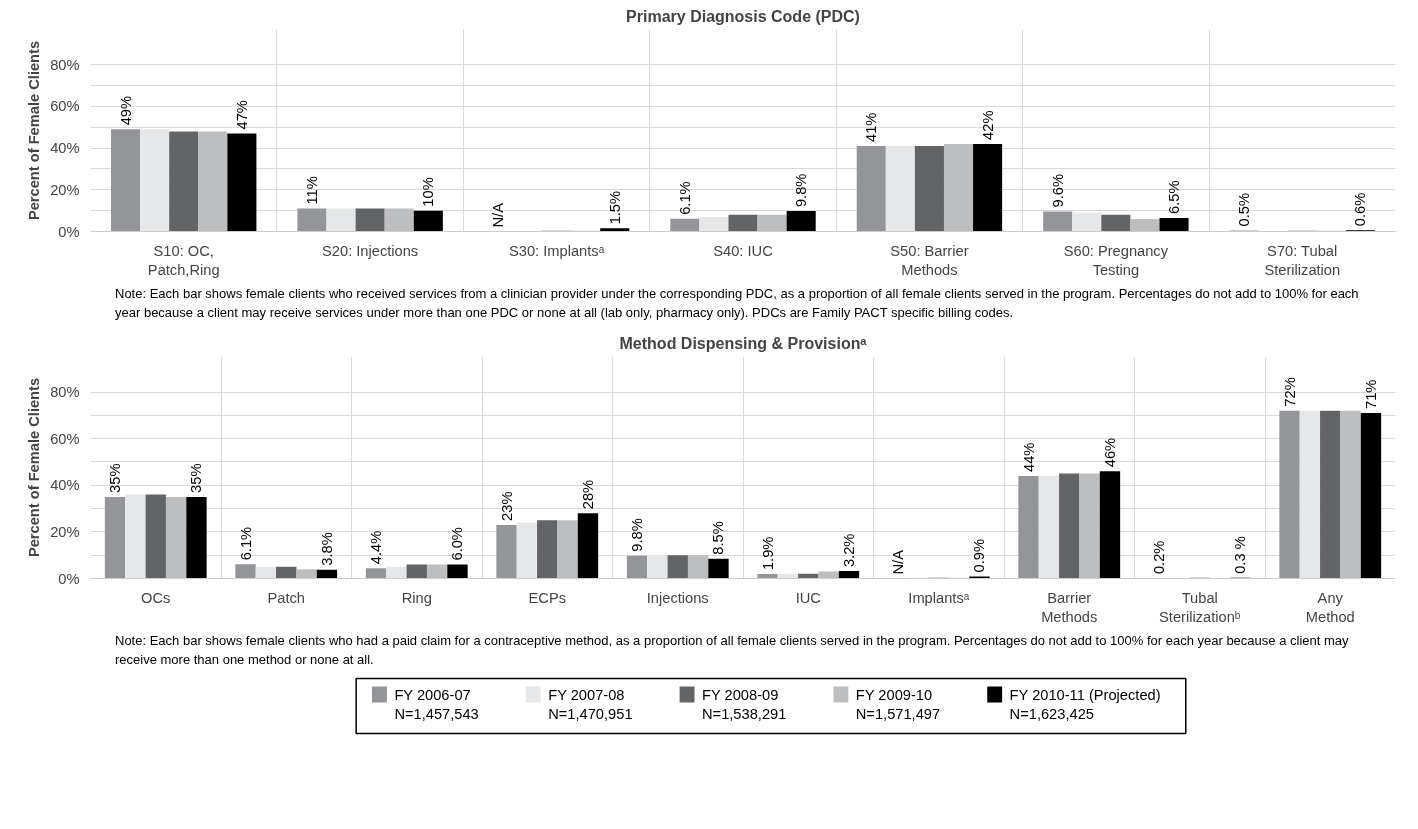  I want to click on data-label: 0.3 %, so click(1240, 555).